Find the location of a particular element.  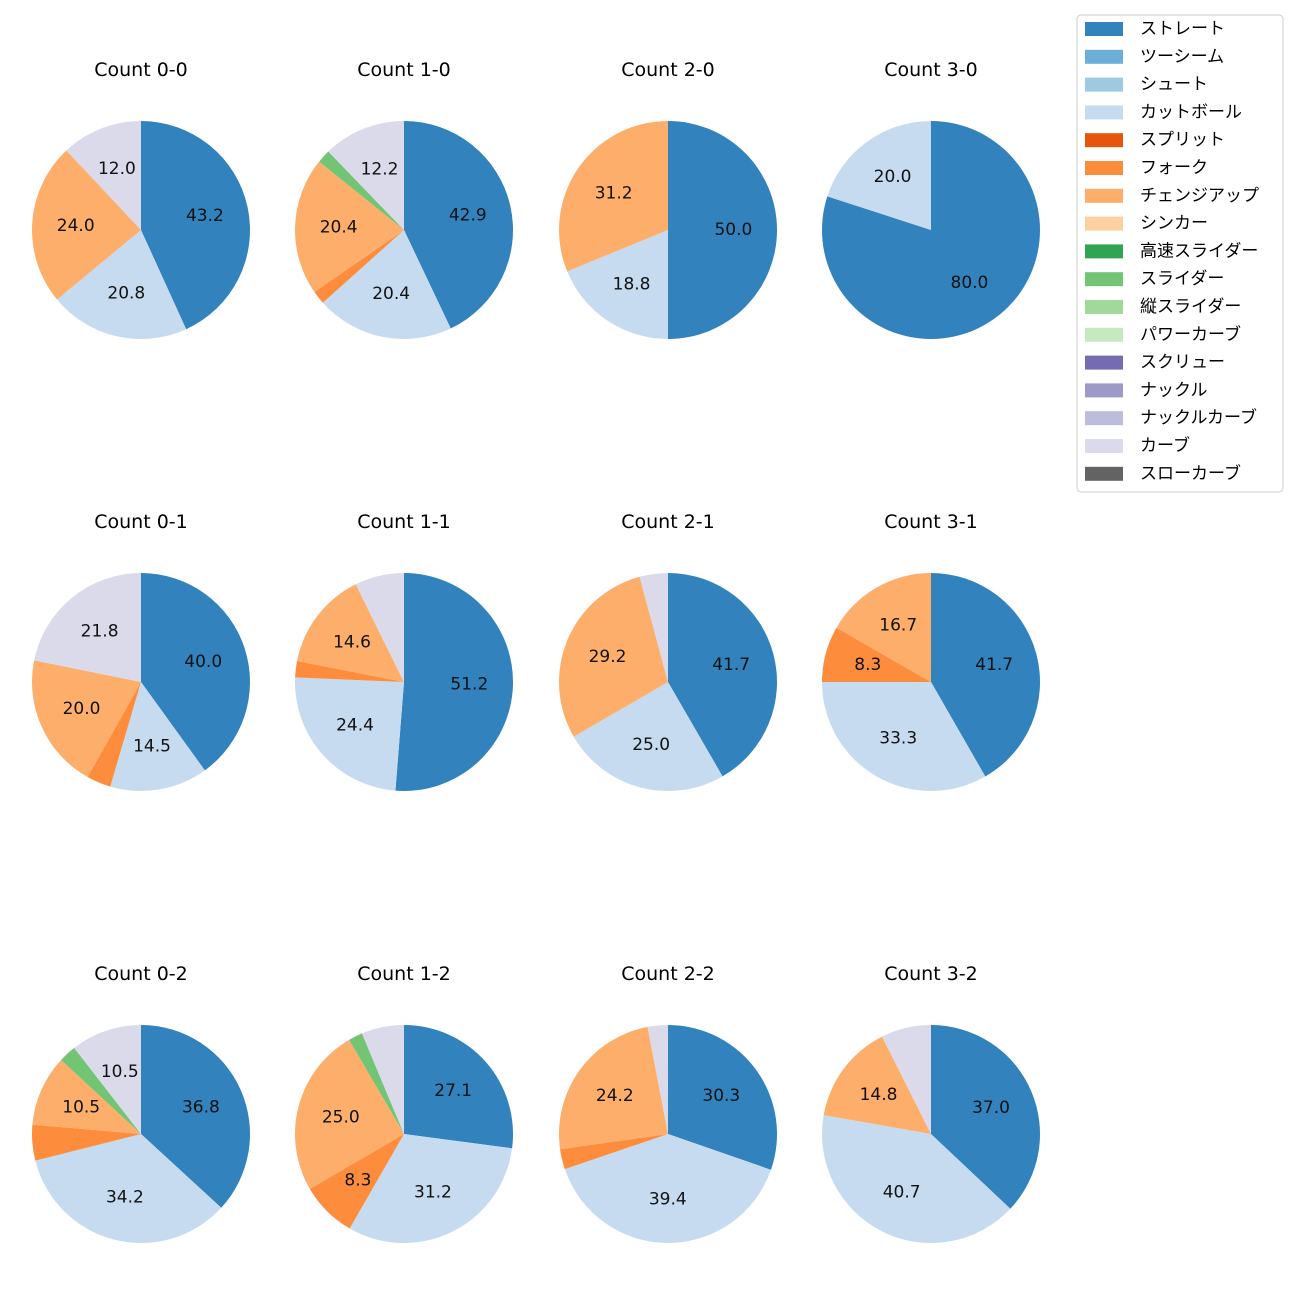

slice-label: 18.8 is located at coordinates (632, 284).